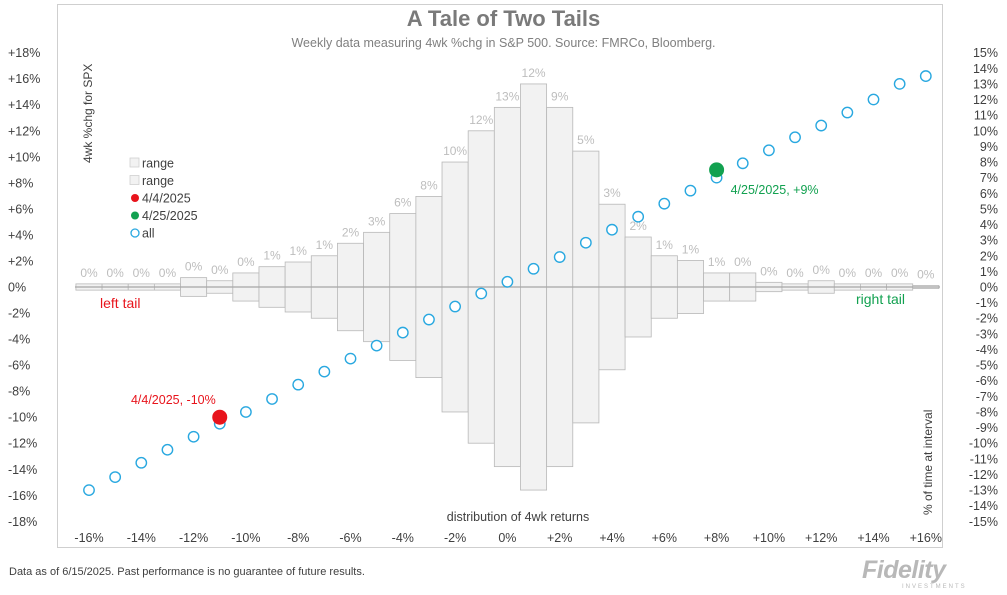  Describe the element at coordinates (24, 157) in the screenshot. I see `y-left-tick-label: +10%` at that location.